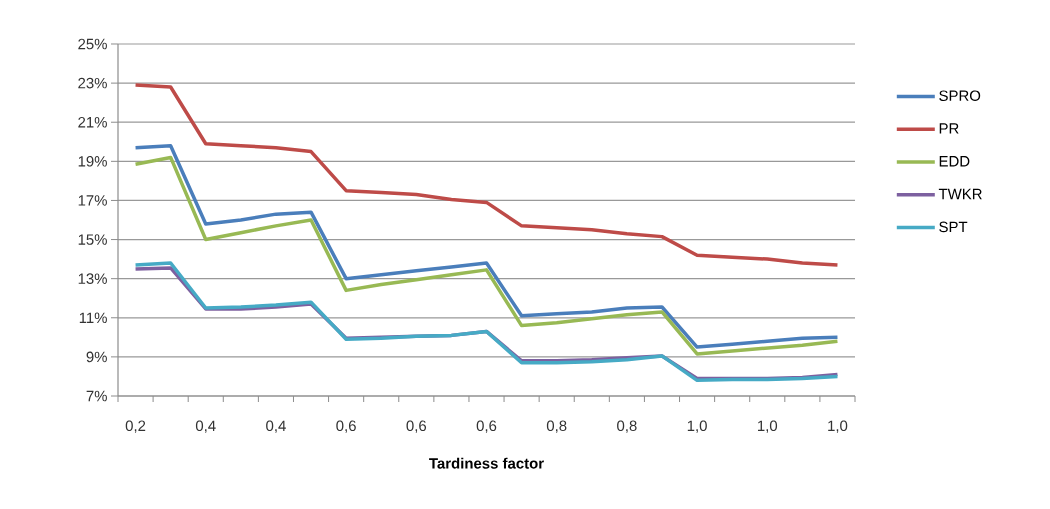 The height and width of the screenshot is (509, 1050). Describe the element at coordinates (92, 239) in the screenshot. I see `y-tick-label: 15%` at that location.